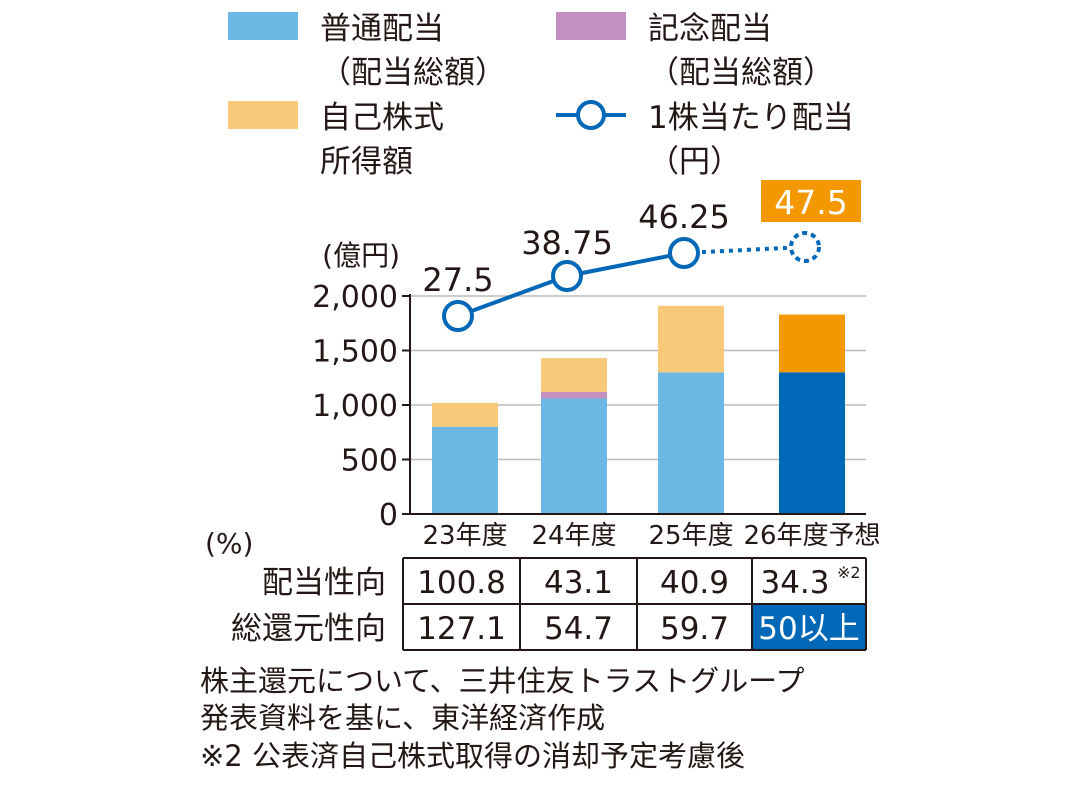 Image resolution: width=1080 pixels, height=786 pixels. I want to click on legend-marker, so click(591, 115).